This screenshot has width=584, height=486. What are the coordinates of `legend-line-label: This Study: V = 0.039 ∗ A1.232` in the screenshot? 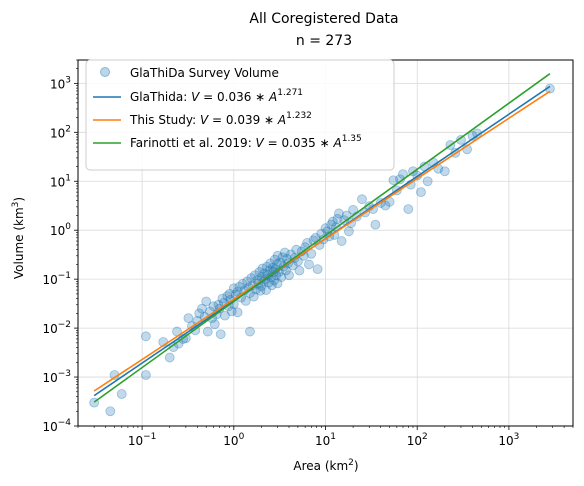 It's located at (220, 119).